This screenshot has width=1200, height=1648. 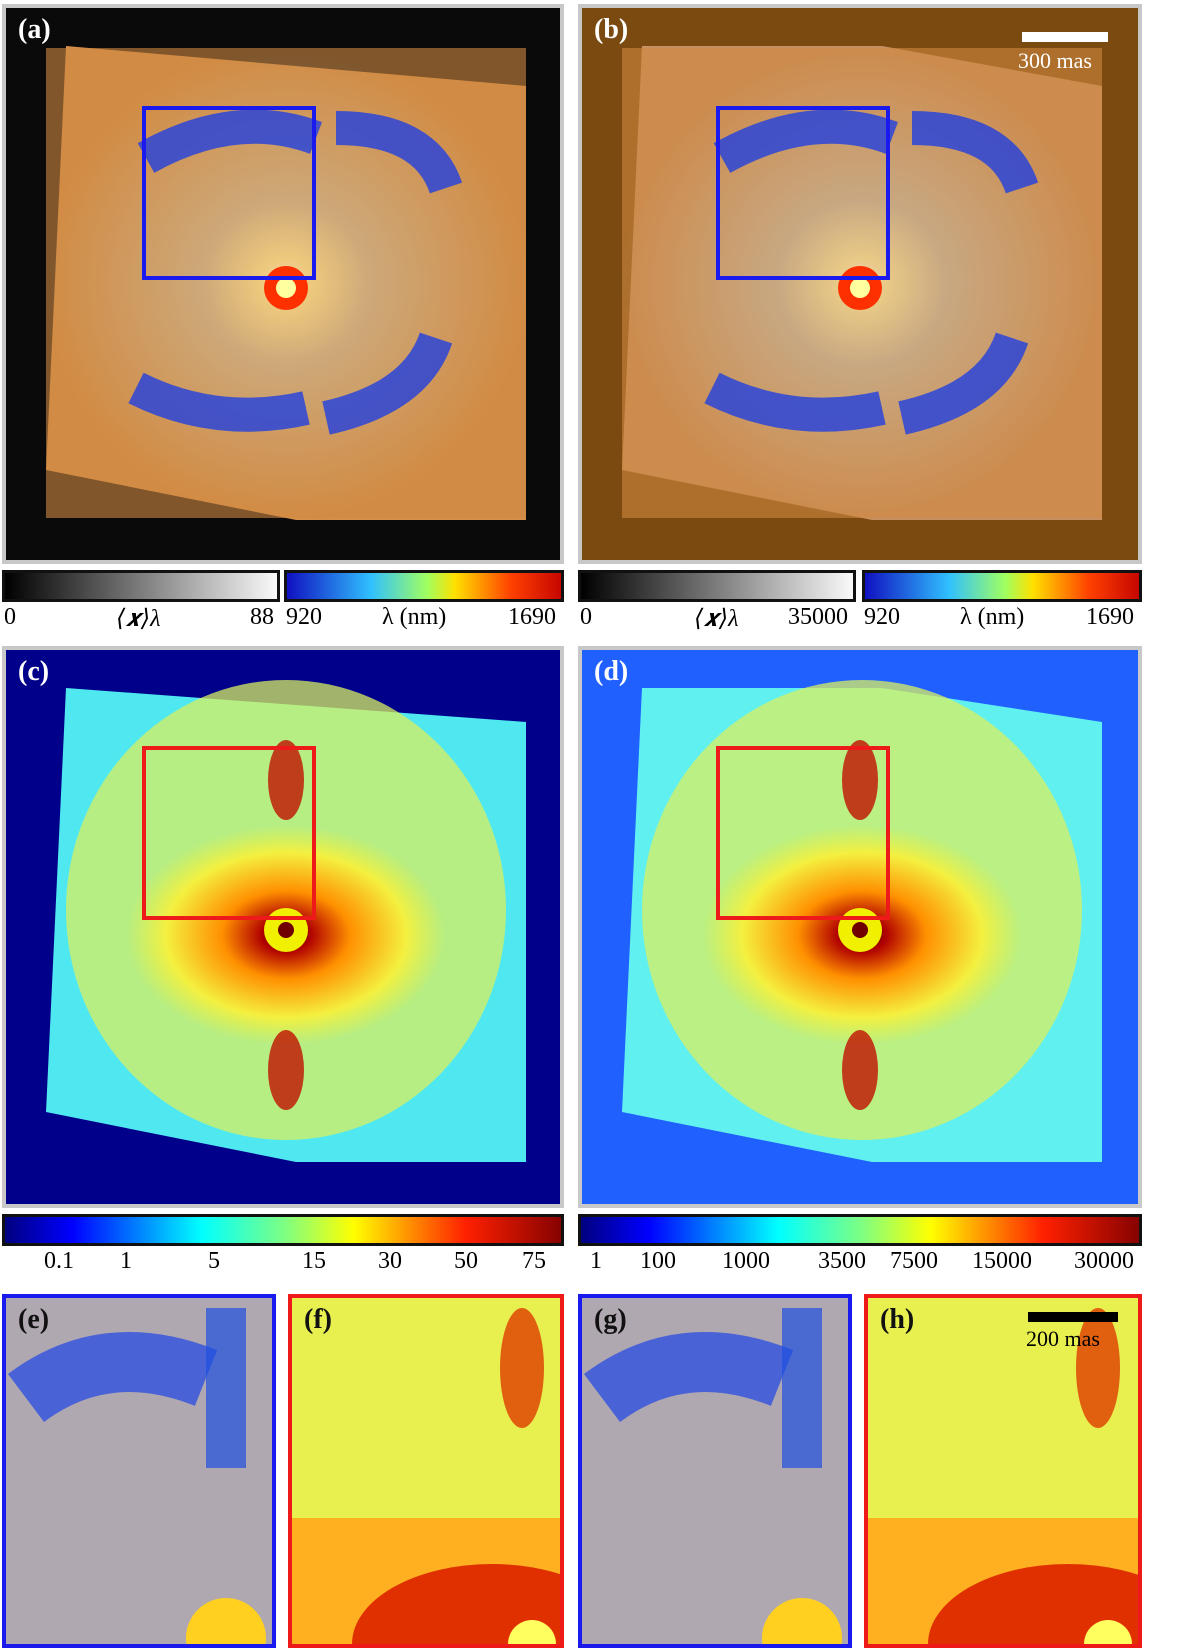 What do you see at coordinates (229, 833) in the screenshot?
I see `panel-c-zoom-box` at bounding box center [229, 833].